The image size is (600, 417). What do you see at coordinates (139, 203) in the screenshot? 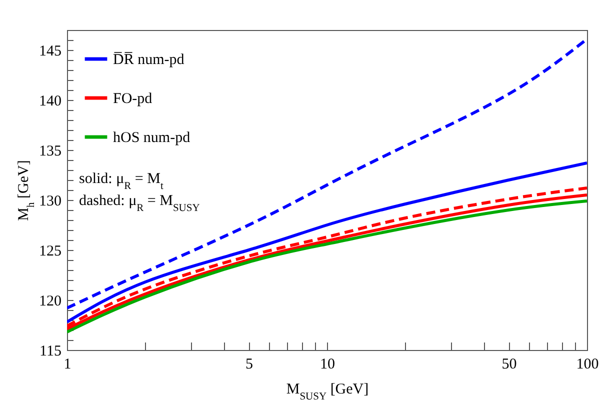
I see `annotation: dashed: μ$_{R}$ = M$_{SUSY}$` at bounding box center [139, 203].